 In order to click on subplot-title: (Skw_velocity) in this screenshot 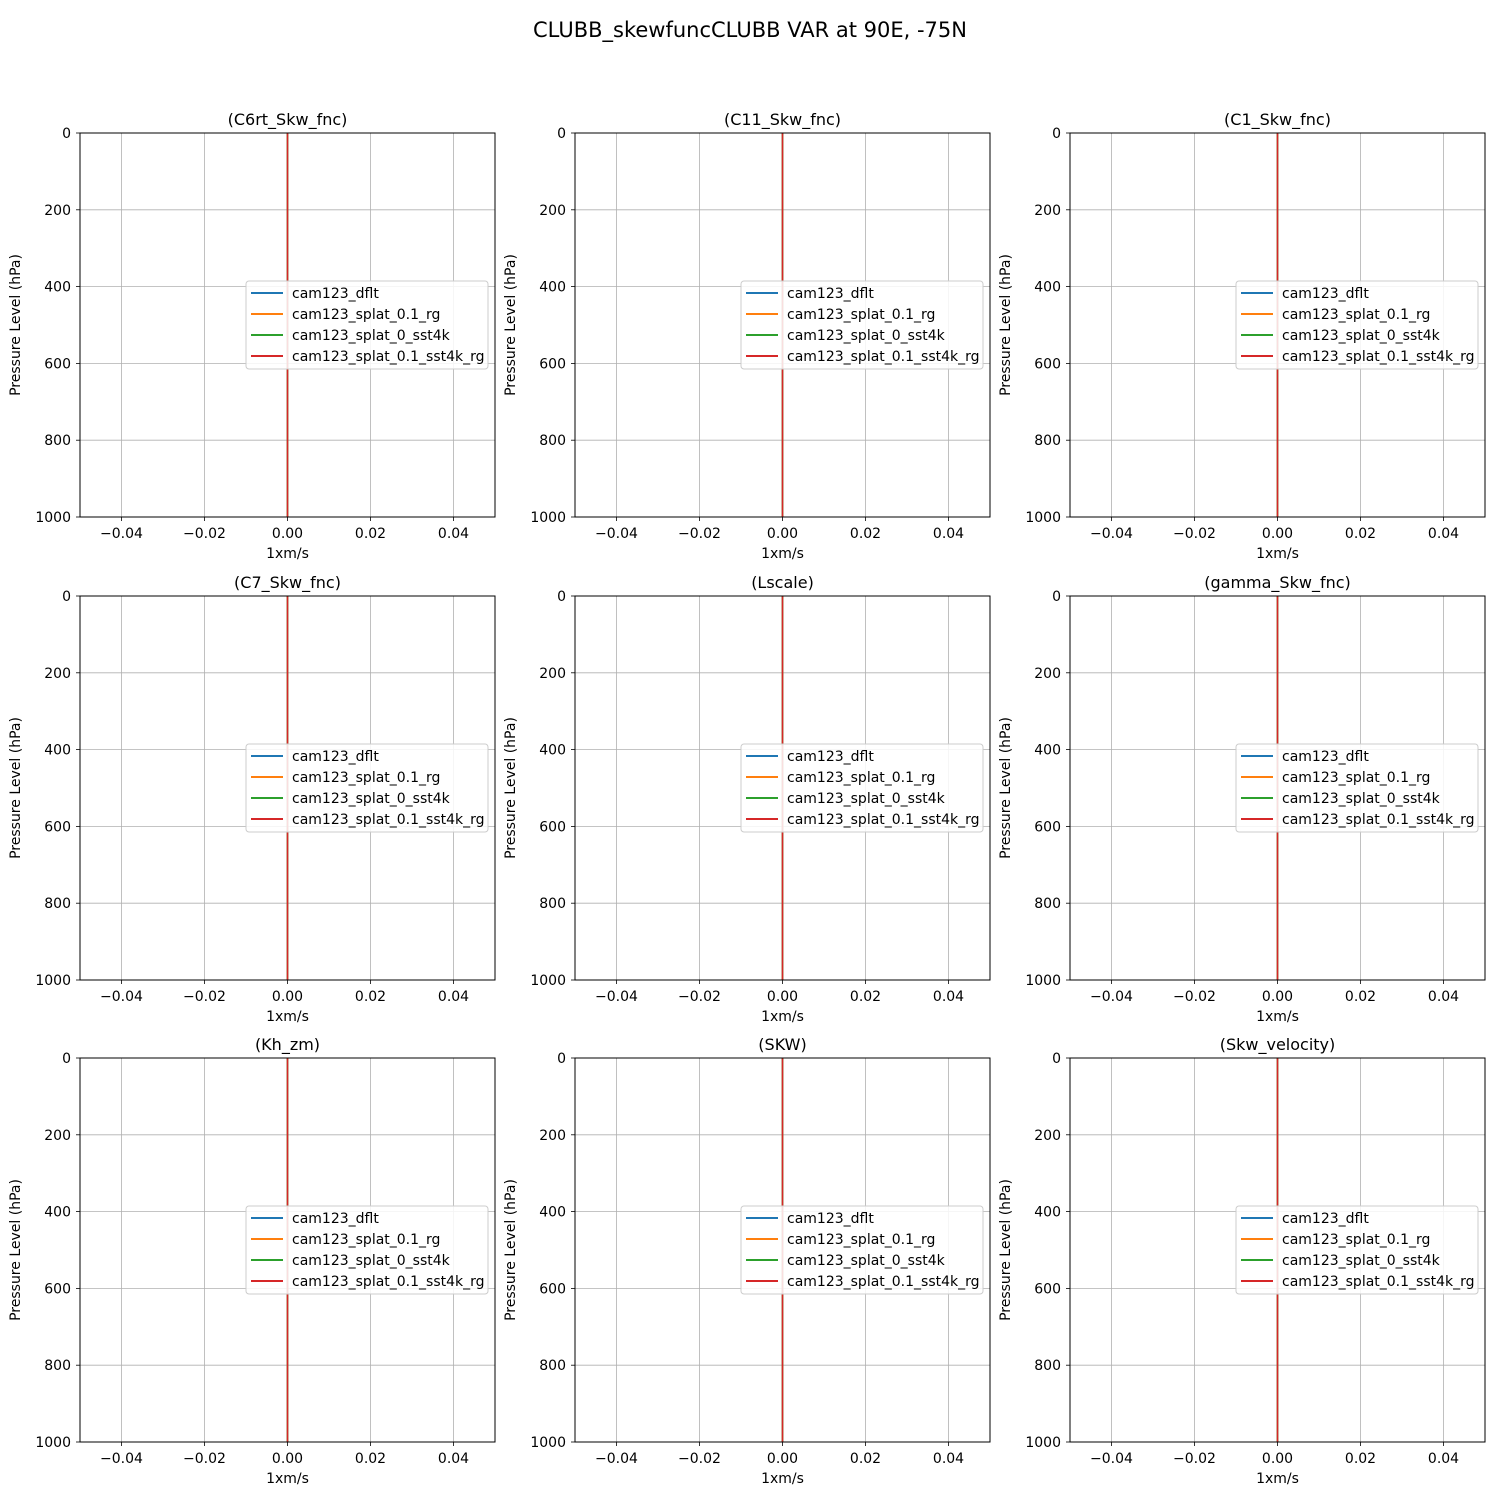, I will do `click(1278, 1045)`.